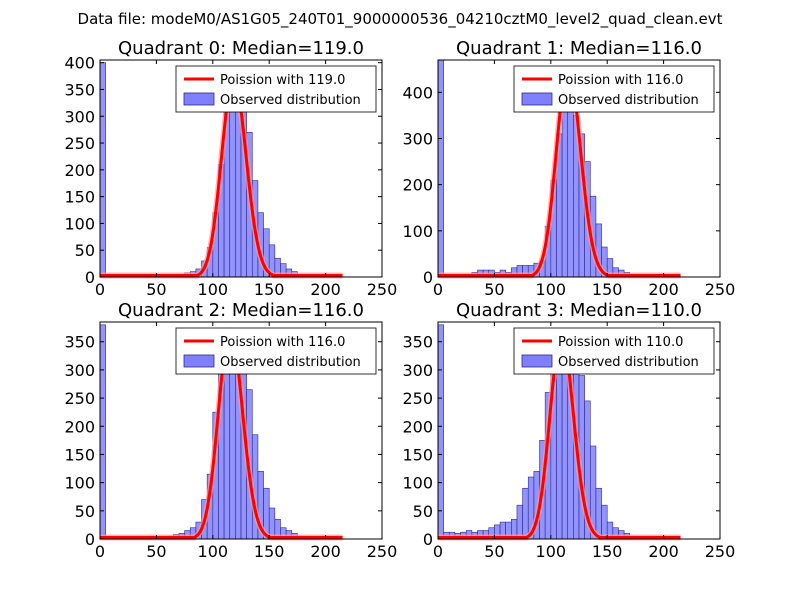 The height and width of the screenshot is (600, 800). I want to click on subplot-title: Quadrant 1: Median=116.0, so click(579, 48).